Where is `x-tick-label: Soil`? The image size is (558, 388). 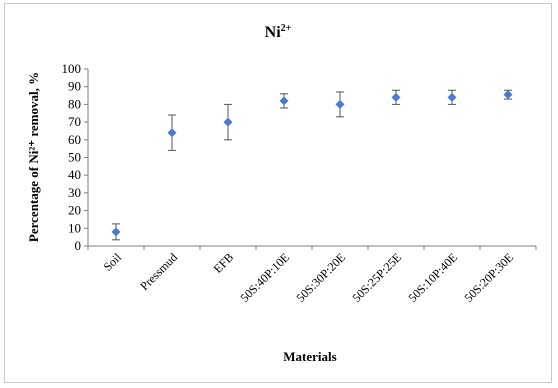
x-tick-label: Soil is located at coordinates (113, 262).